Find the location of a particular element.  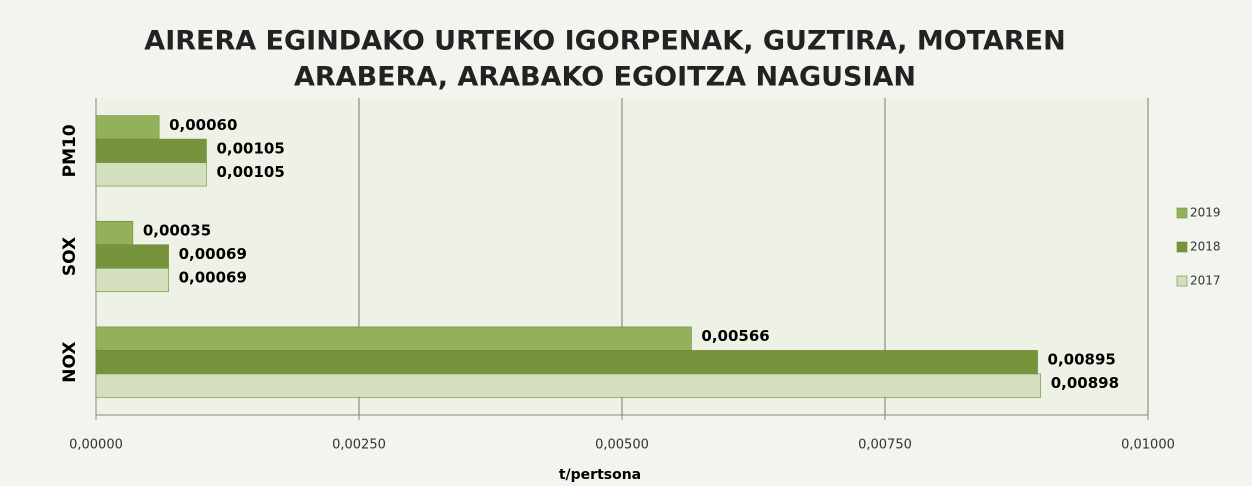

x-tick-label: 0,00000 is located at coordinates (96, 445).